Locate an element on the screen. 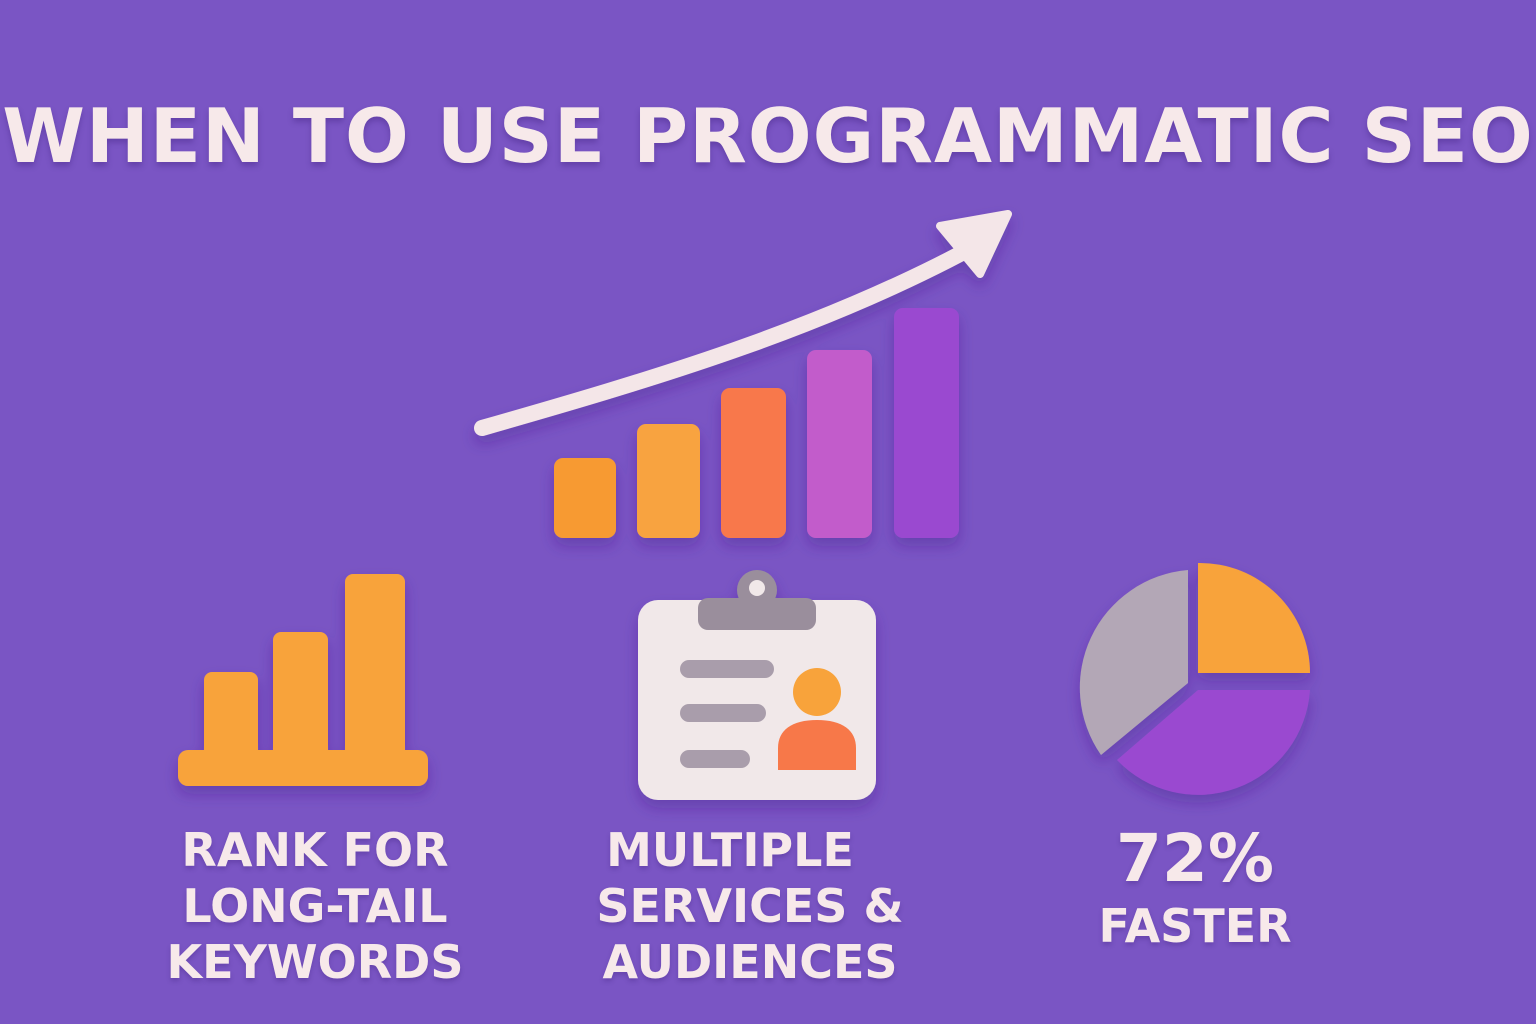  pie-slice-gray is located at coordinates (1133, 662).